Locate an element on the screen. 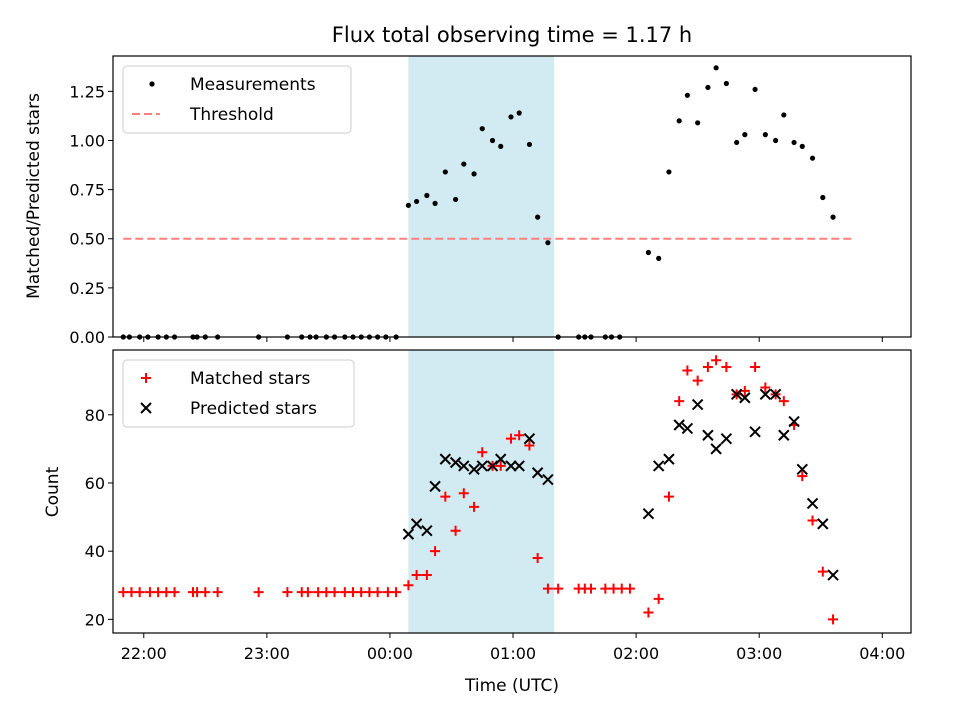 Image resolution: width=960 pixels, height=724 pixels. legend-label: Measurements is located at coordinates (253, 85).